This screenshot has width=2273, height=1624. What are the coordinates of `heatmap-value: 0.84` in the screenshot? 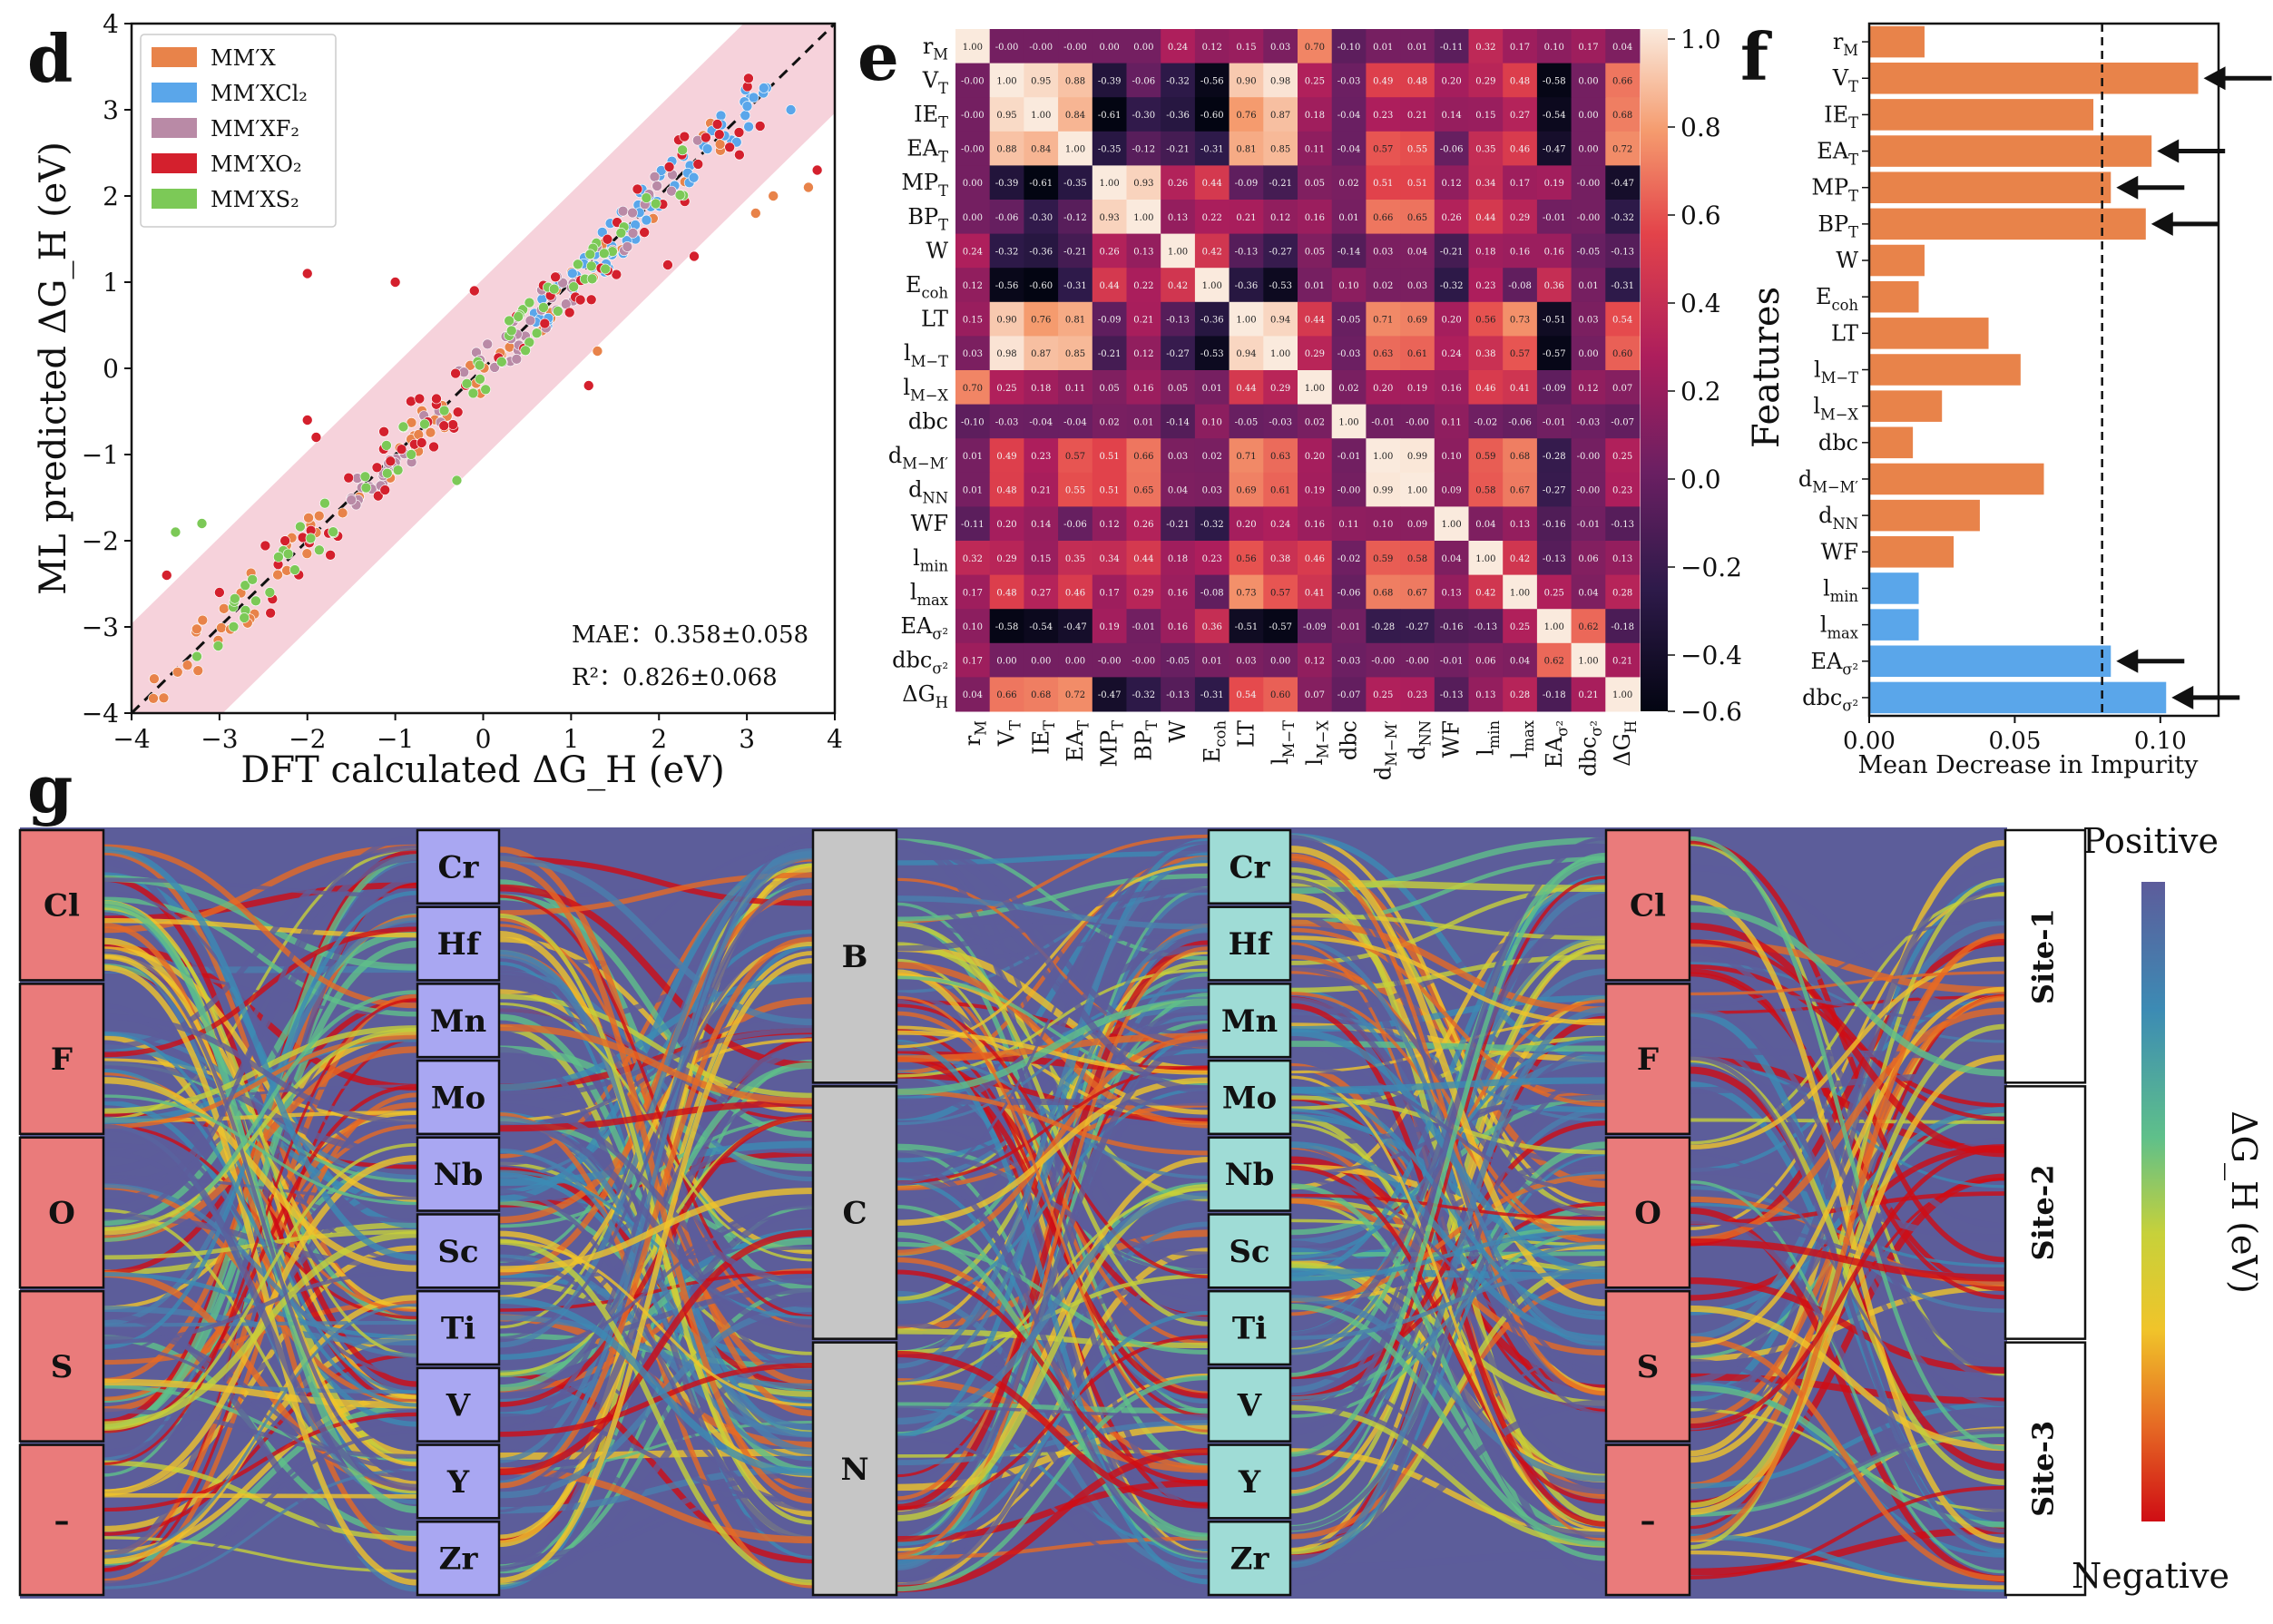 It's located at (1075, 116).